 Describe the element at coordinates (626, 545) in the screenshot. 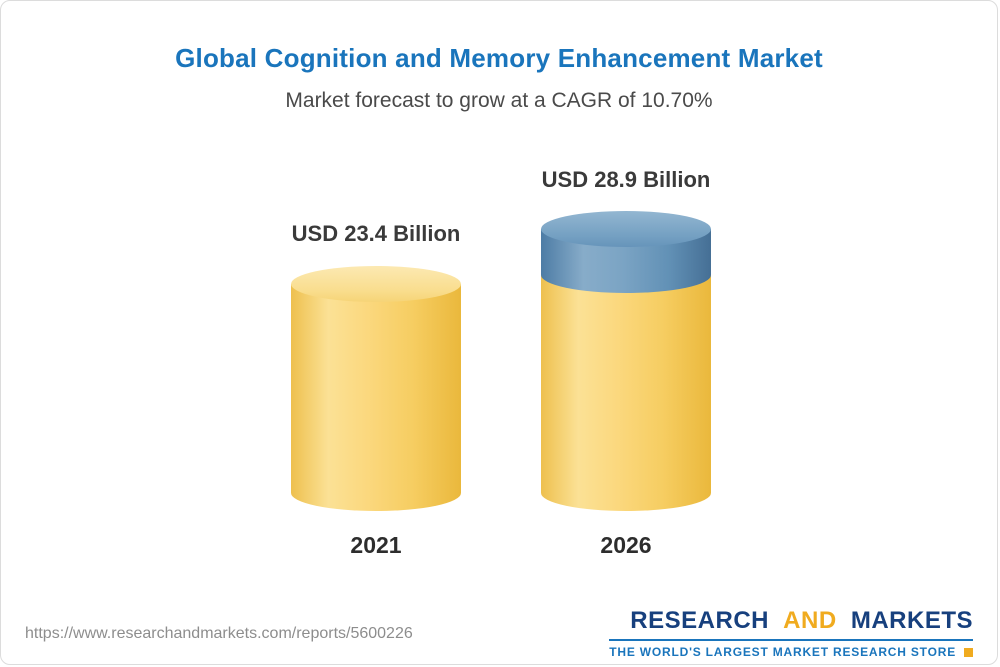

I see `axis-label-2026: 2026` at that location.